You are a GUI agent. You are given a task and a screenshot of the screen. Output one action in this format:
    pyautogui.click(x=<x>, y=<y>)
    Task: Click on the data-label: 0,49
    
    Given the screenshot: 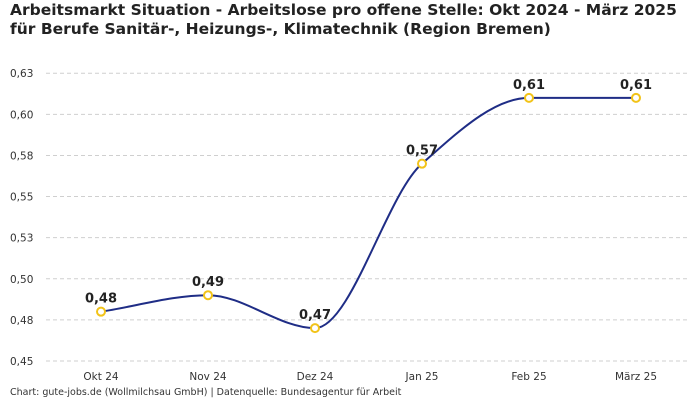 What is the action you would take?
    pyautogui.click(x=208, y=282)
    